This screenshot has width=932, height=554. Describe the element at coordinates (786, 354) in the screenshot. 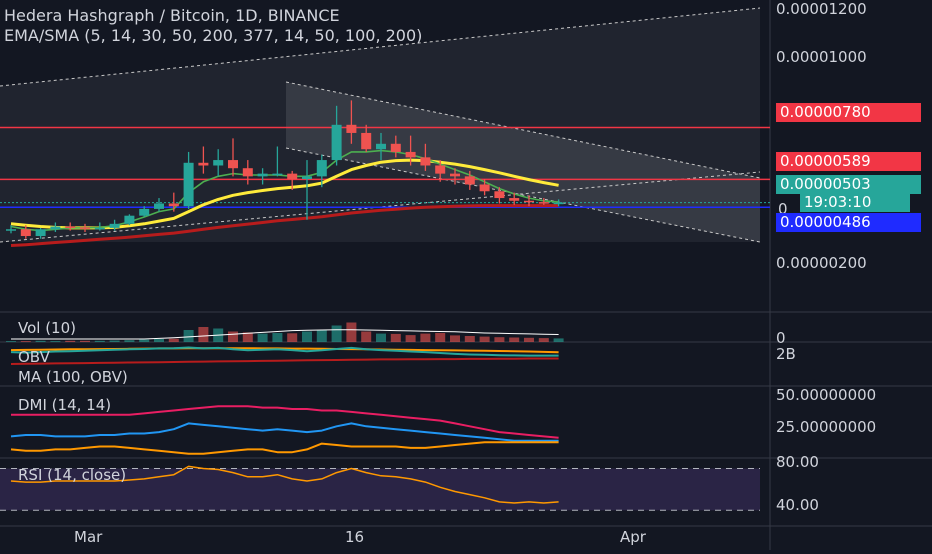

I see `obv-axis-label: 2B` at that location.